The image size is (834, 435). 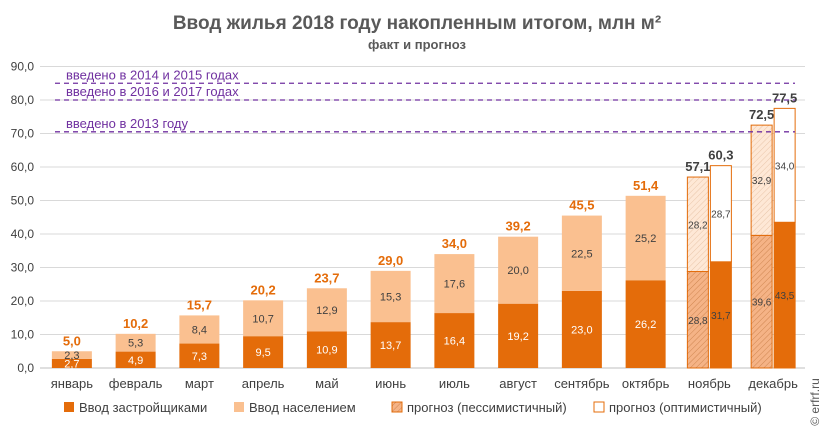 What do you see at coordinates (23, 268) in the screenshot?
I see `y-tick-label: 30,0` at bounding box center [23, 268].